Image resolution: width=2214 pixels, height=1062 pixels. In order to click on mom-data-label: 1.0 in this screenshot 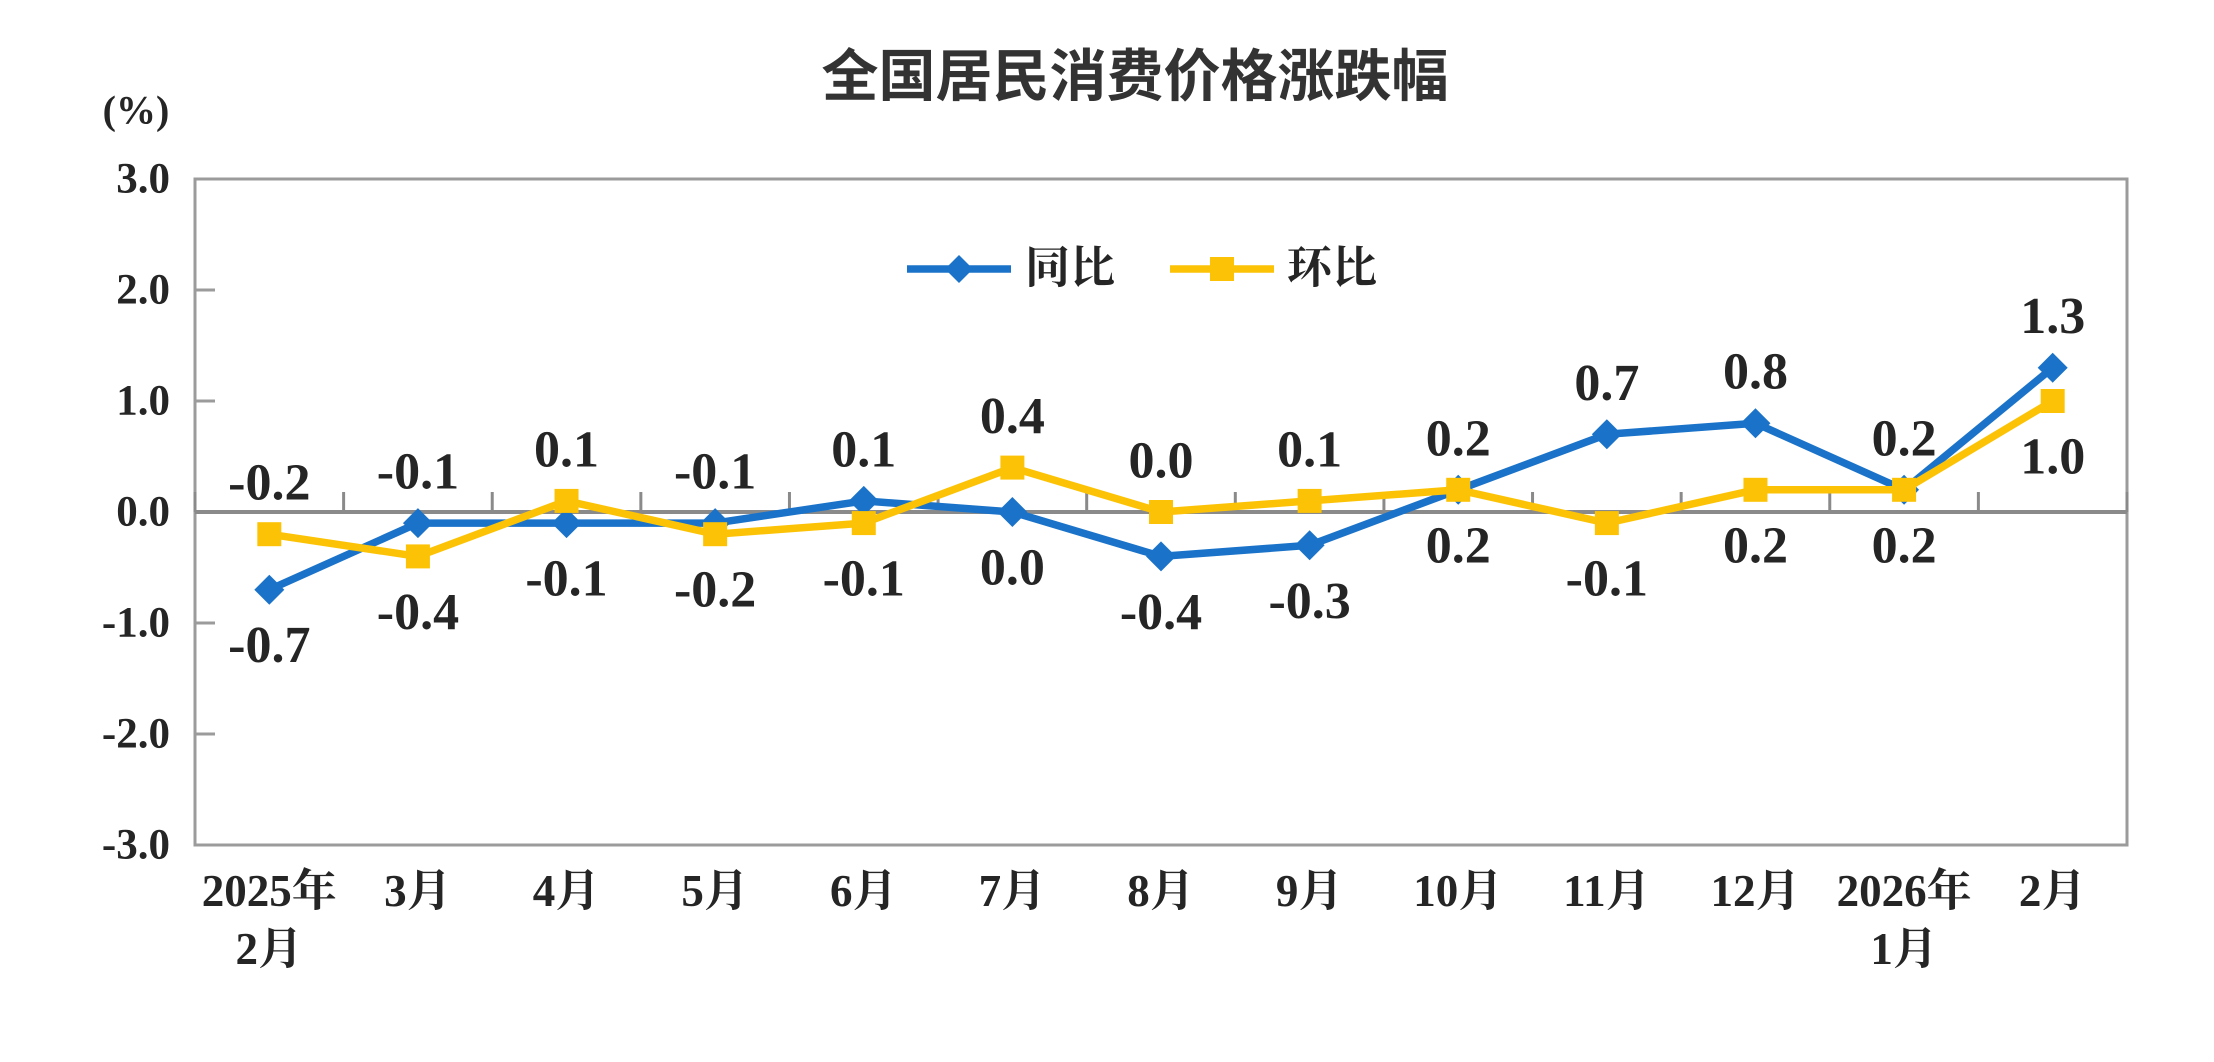, I will do `click(2052, 457)`.